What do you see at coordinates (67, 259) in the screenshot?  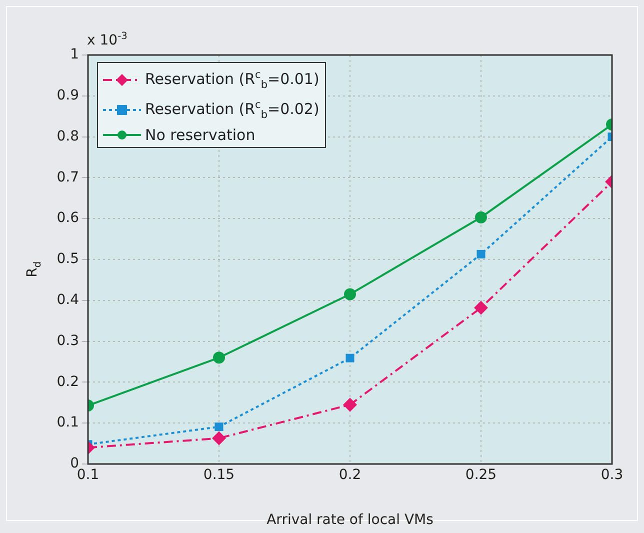 I see `y-tick-label: 0.5` at bounding box center [67, 259].